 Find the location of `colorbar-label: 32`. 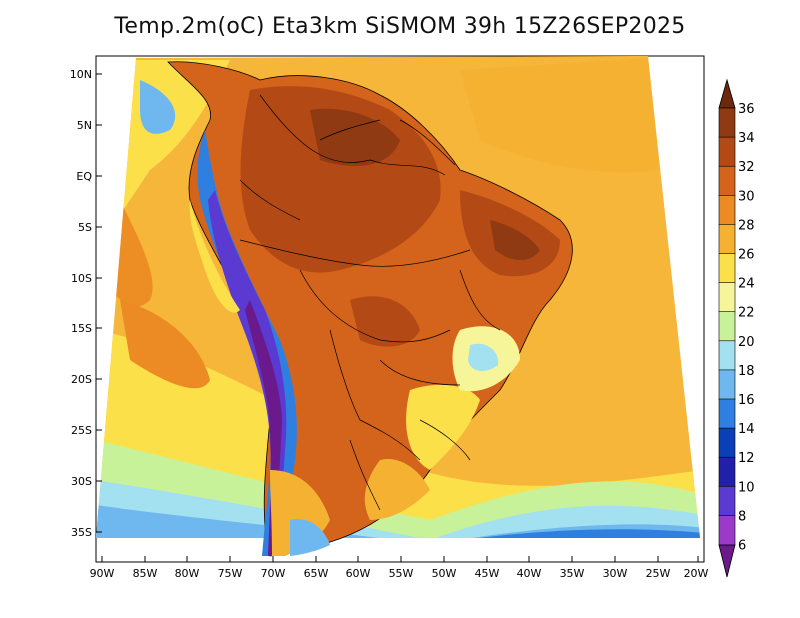

colorbar-label: 32 is located at coordinates (746, 167).